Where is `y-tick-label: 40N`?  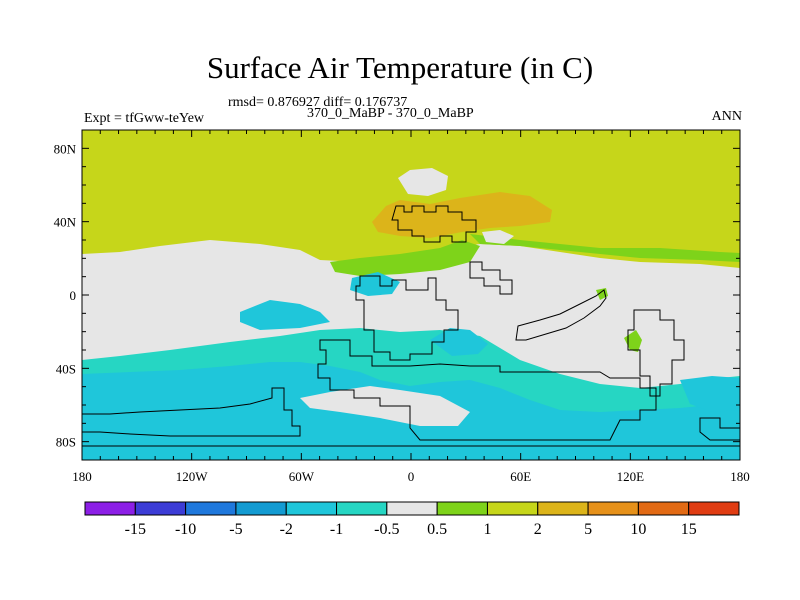
y-tick-label: 40N is located at coordinates (65, 222).